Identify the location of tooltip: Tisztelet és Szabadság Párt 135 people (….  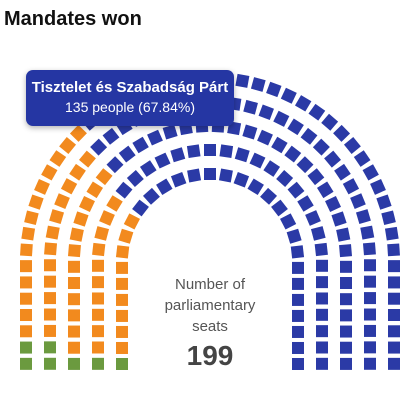
(130, 98).